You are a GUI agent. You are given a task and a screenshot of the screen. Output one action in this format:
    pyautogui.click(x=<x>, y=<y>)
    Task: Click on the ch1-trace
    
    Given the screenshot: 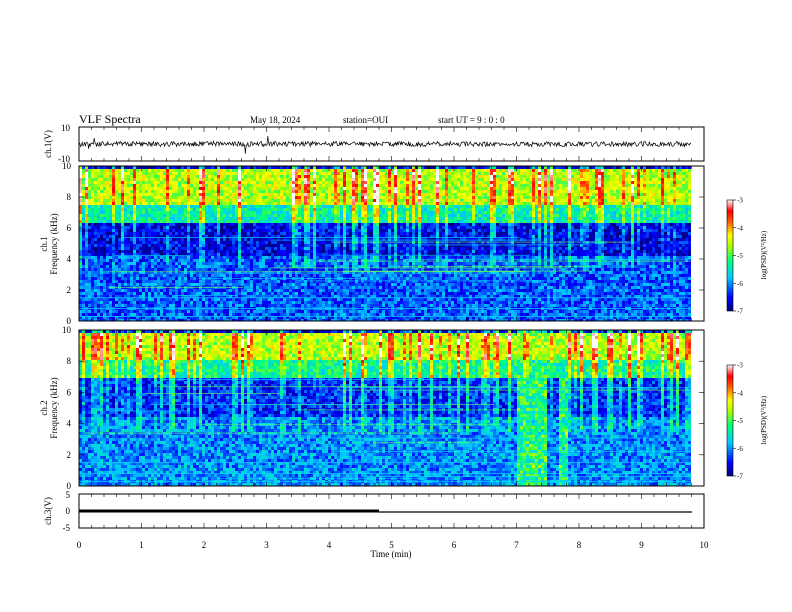 What is the action you would take?
    pyautogui.click(x=385, y=145)
    